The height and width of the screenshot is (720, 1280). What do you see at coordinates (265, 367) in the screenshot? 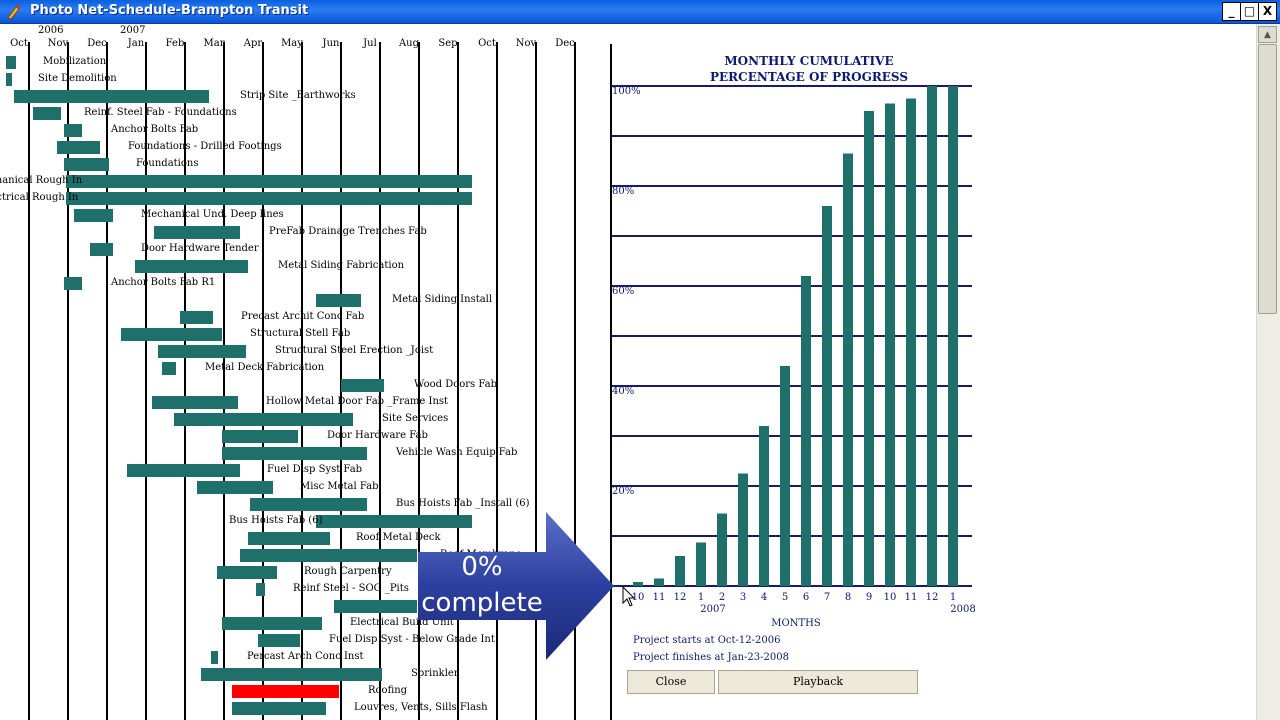
I see `task-label: Metal Deck Fabrication` at bounding box center [265, 367].